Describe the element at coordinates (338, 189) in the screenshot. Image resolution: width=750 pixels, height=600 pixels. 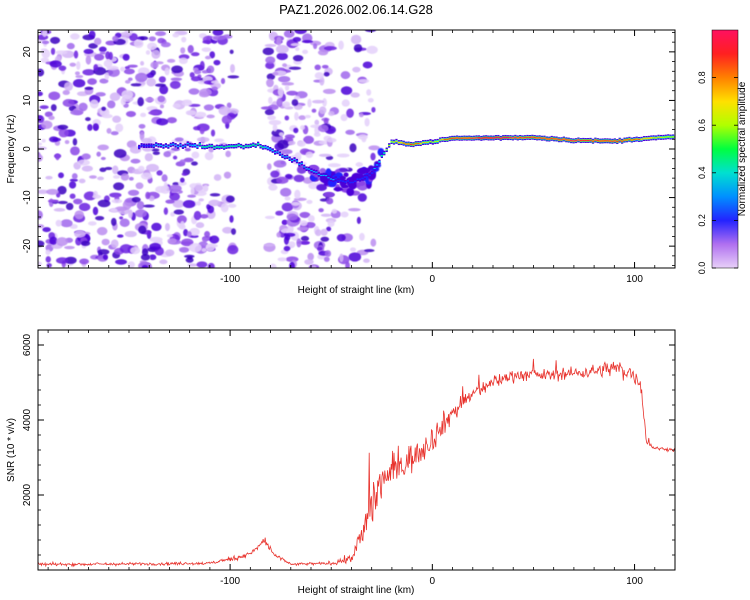
I see `signal-blob` at that location.